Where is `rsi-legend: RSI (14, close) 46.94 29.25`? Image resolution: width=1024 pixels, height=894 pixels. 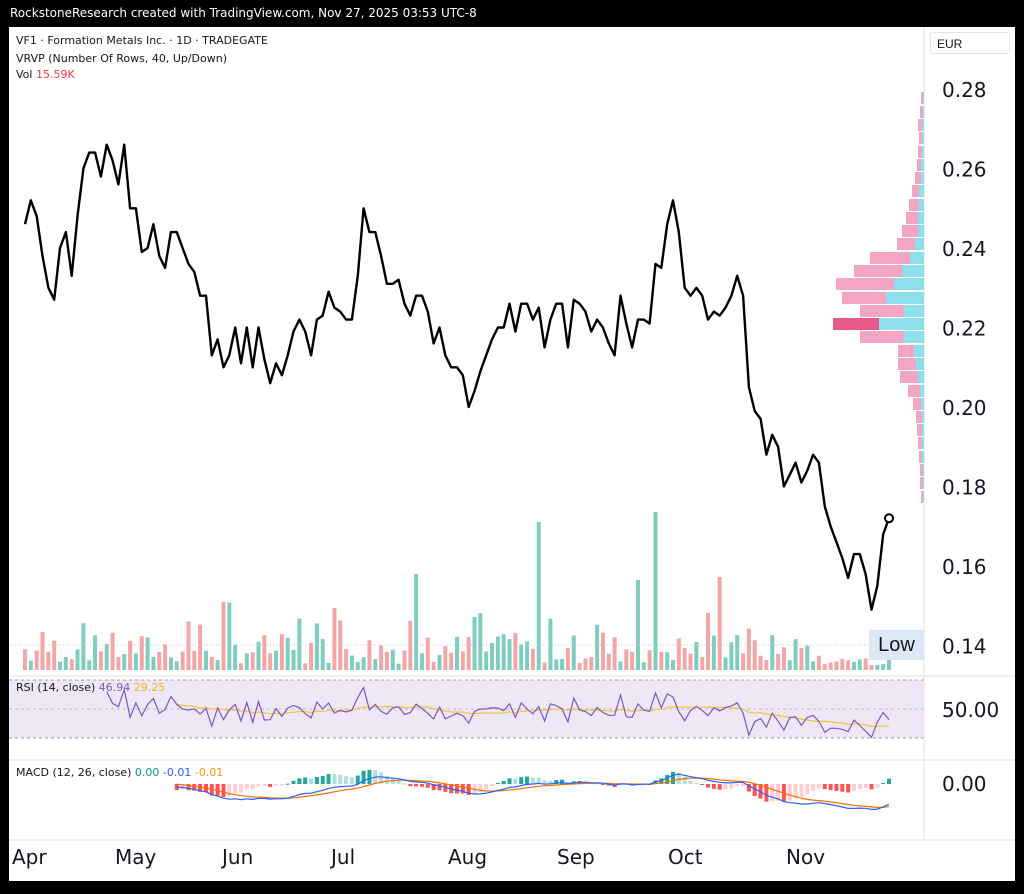
rsi-legend: RSI (14, close) 46.94 29.25 is located at coordinates (90, 687).